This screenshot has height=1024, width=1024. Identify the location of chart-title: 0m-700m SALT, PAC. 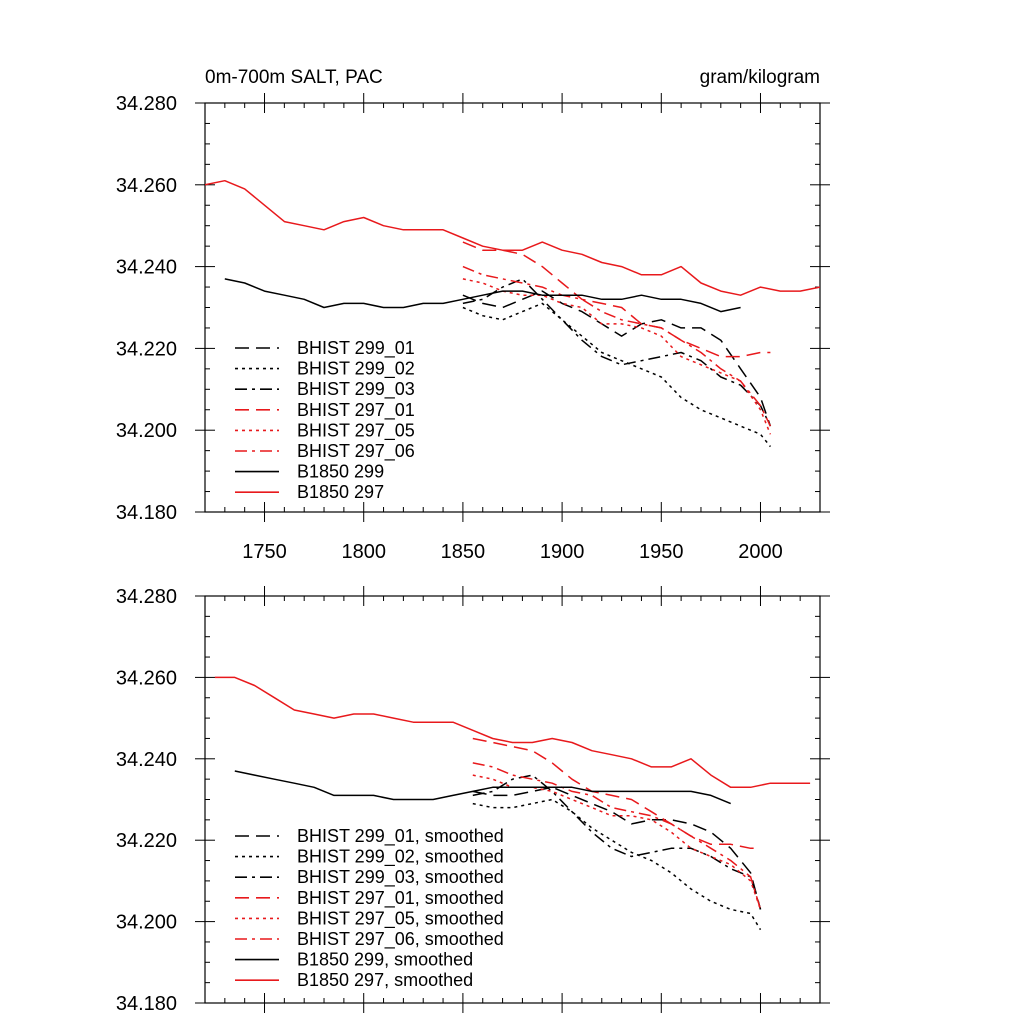
(294, 77).